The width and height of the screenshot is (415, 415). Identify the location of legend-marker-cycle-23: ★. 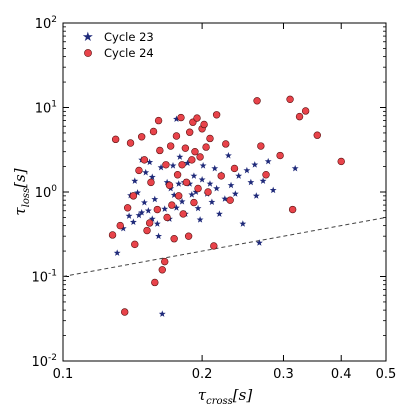
(88, 37).